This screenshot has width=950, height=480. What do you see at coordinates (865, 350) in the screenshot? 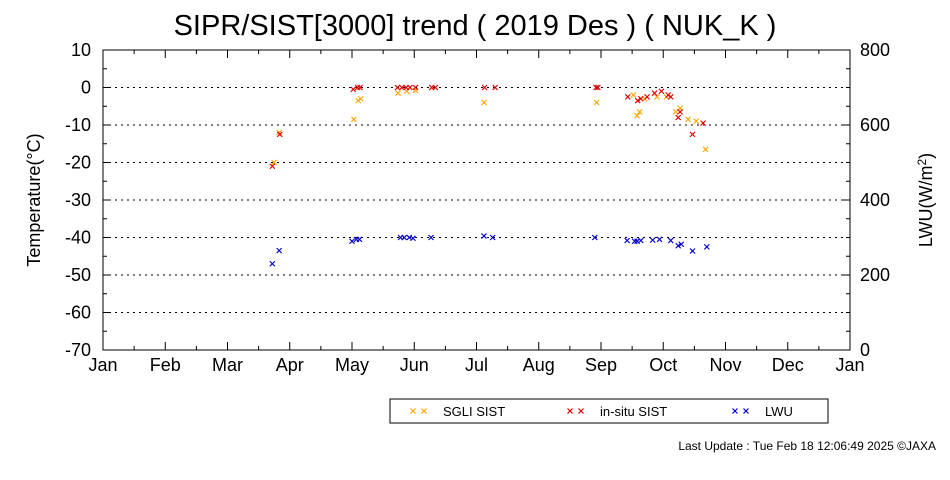
I see `y2-tick-label: 0` at bounding box center [865, 350].